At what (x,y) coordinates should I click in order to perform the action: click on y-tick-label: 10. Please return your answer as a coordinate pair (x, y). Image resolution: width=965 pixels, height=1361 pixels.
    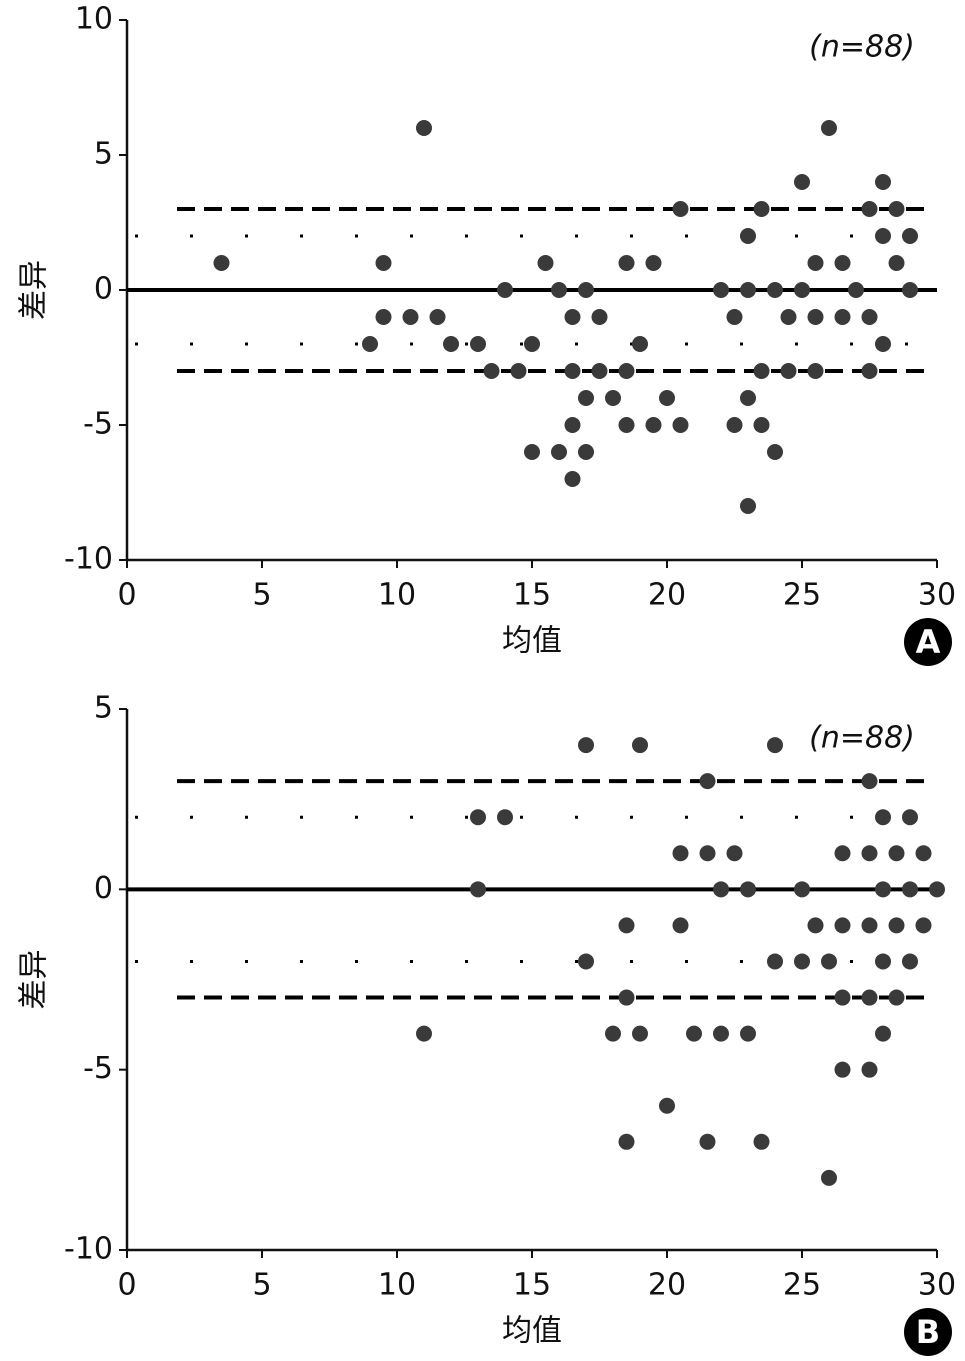
    Looking at the image, I should click on (94, 19).